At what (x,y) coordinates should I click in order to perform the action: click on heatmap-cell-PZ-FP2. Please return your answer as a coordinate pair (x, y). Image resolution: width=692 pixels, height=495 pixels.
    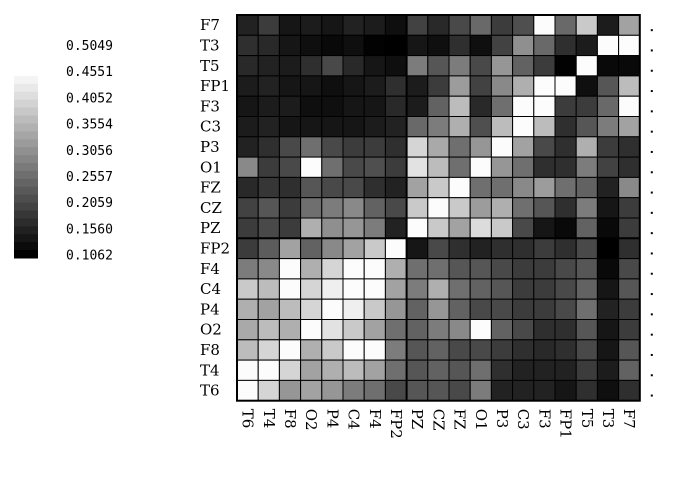
    Looking at the image, I should click on (396, 228).